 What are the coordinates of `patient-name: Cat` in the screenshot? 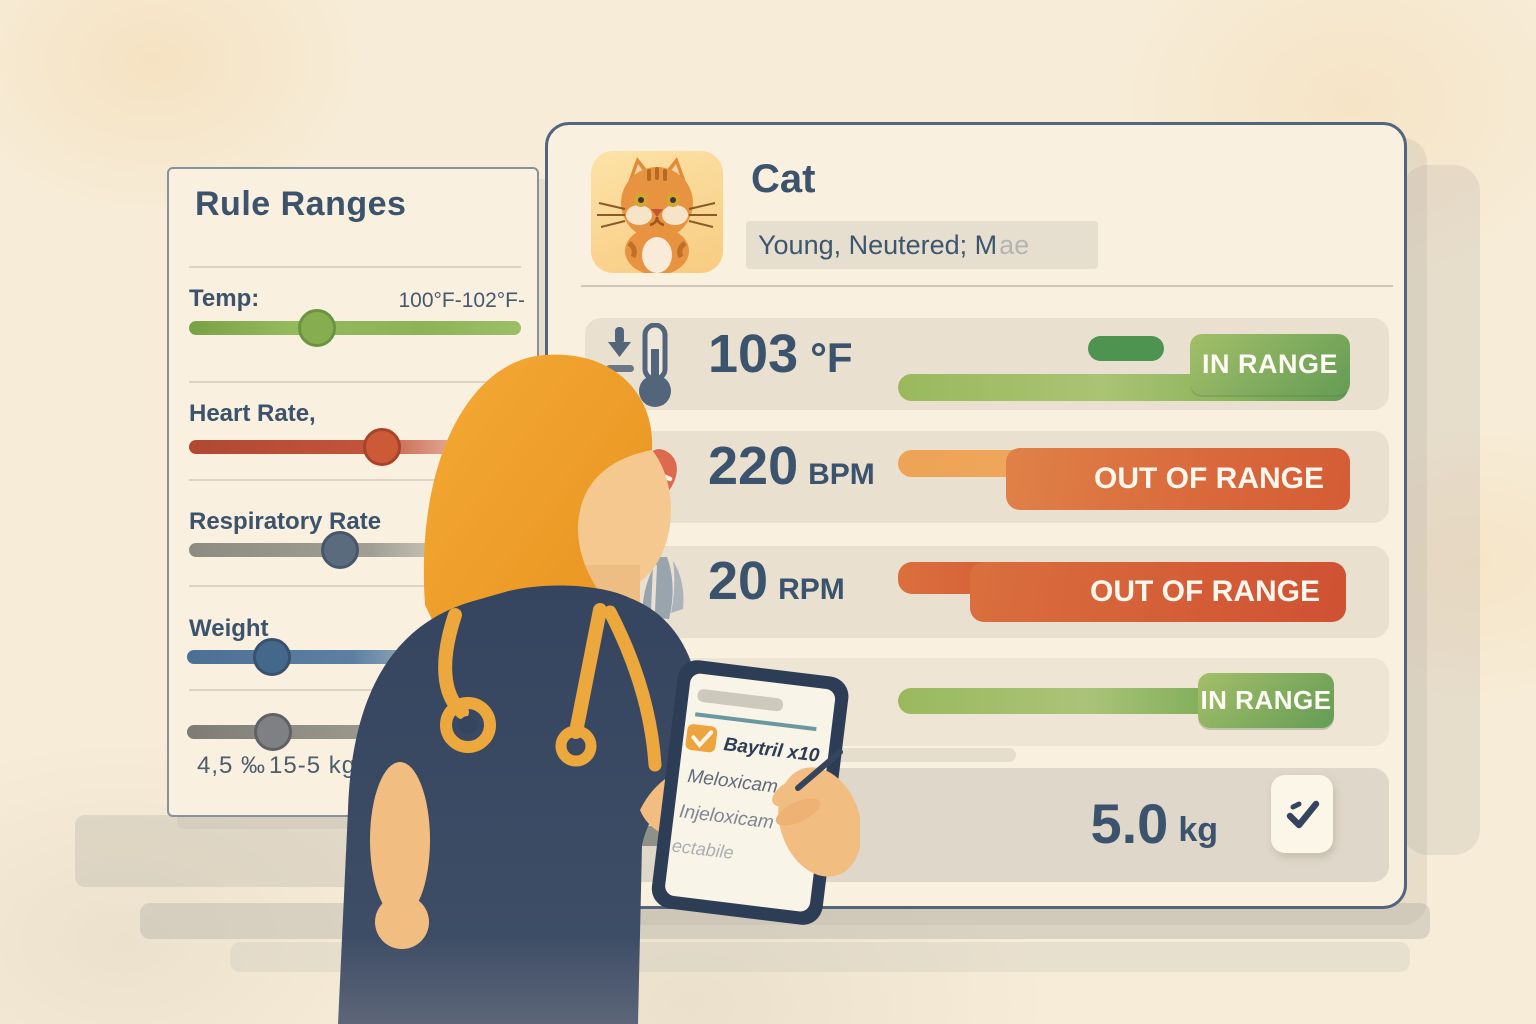 It's located at (783, 179).